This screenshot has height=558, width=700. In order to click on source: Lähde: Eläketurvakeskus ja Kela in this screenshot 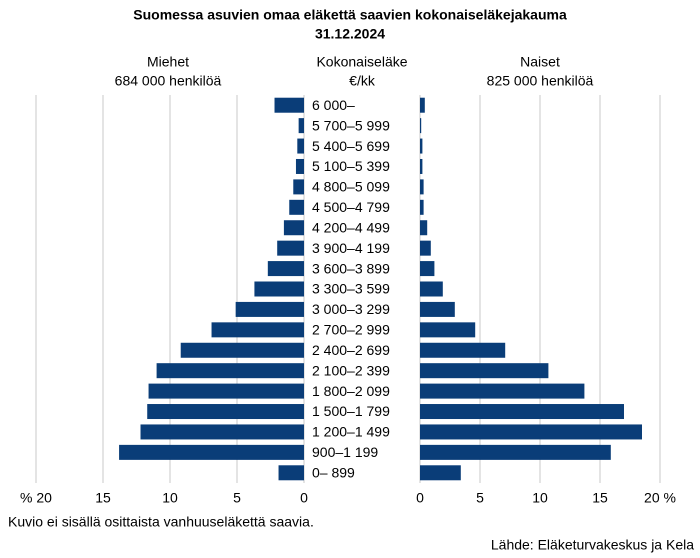, I will do `click(592, 545)`.